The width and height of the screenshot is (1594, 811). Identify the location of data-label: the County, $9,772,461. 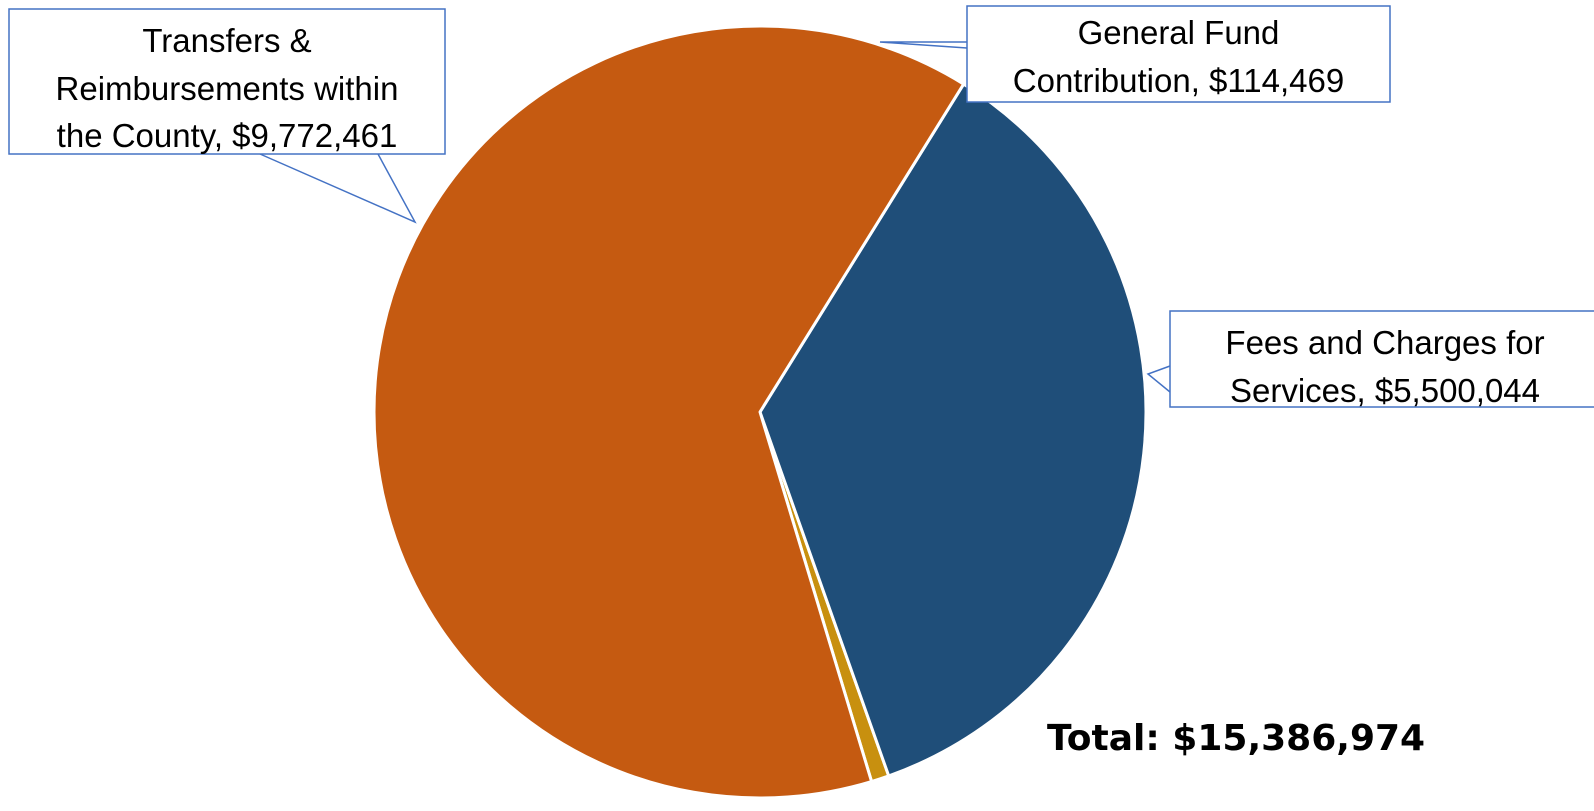
(227, 135).